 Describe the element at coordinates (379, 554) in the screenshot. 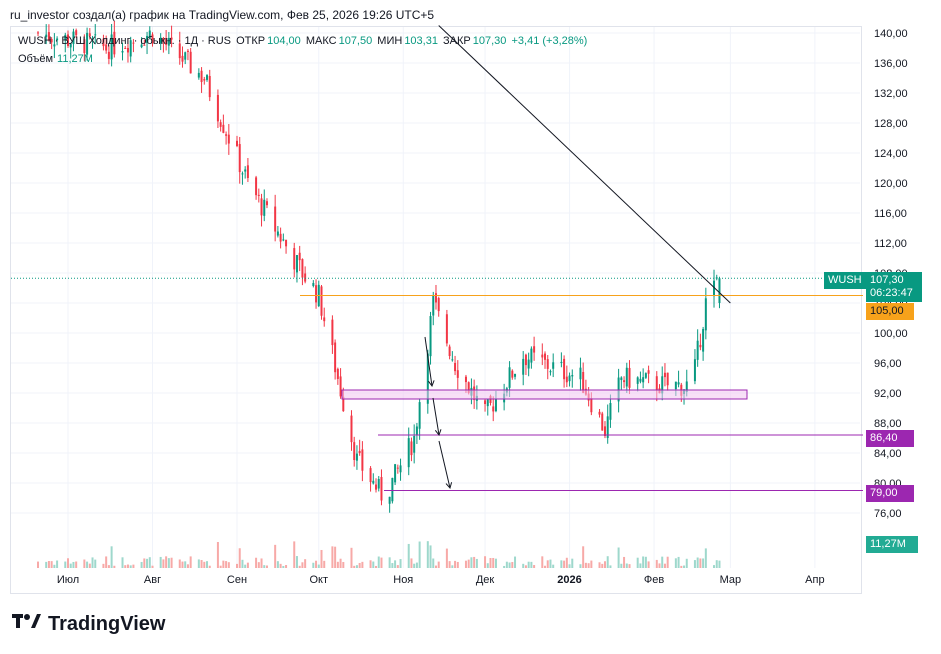

I see `volume-bars` at that location.